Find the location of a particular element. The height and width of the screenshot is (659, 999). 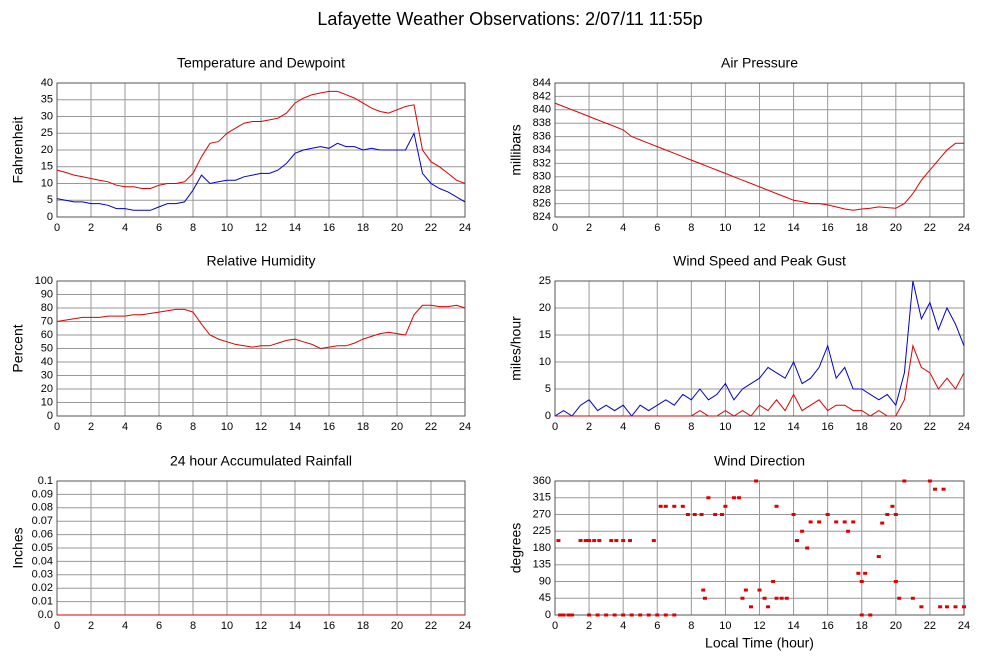

chart-title: Relative Humidity is located at coordinates (261, 261).